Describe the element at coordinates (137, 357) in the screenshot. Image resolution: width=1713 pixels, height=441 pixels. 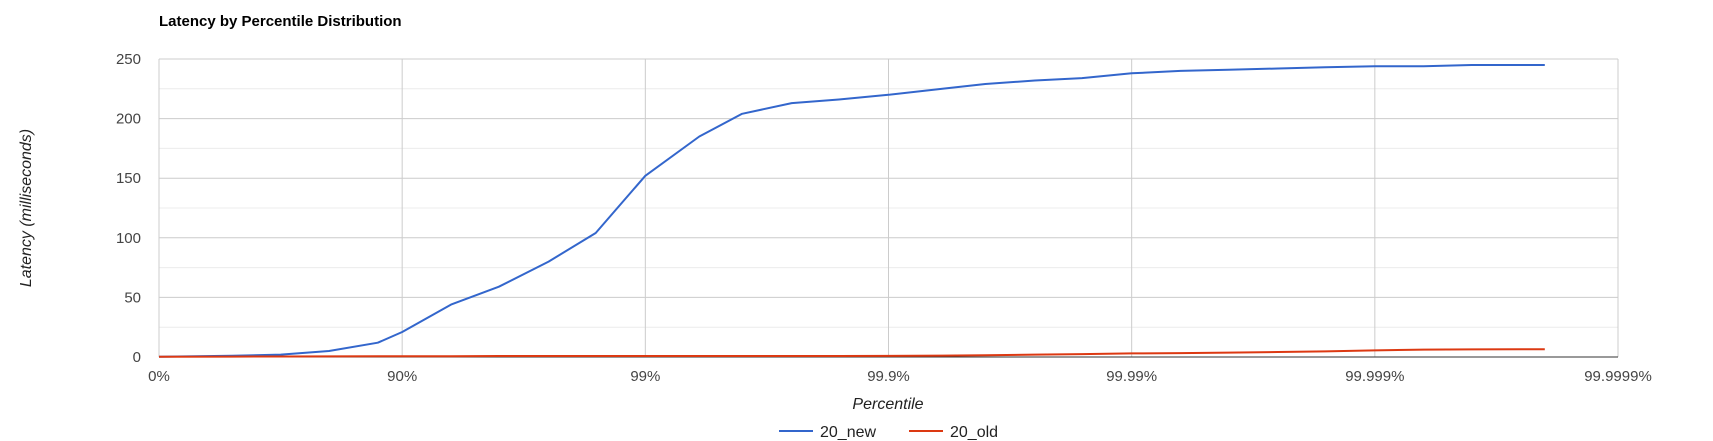
I see `y-tick-label: 0` at that location.